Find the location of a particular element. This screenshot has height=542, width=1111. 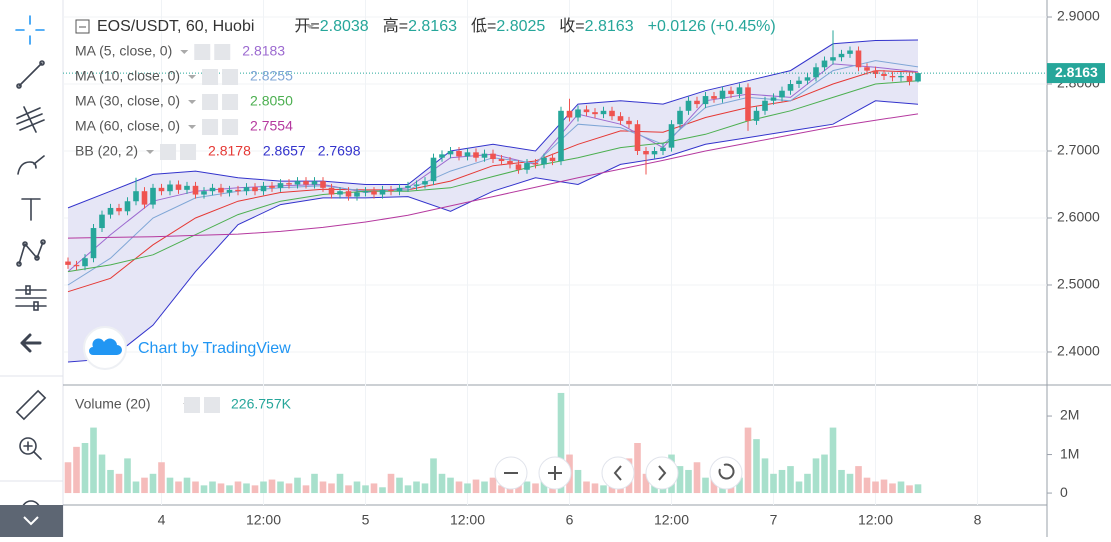

zoom-in-glyph is located at coordinates (555, 473).